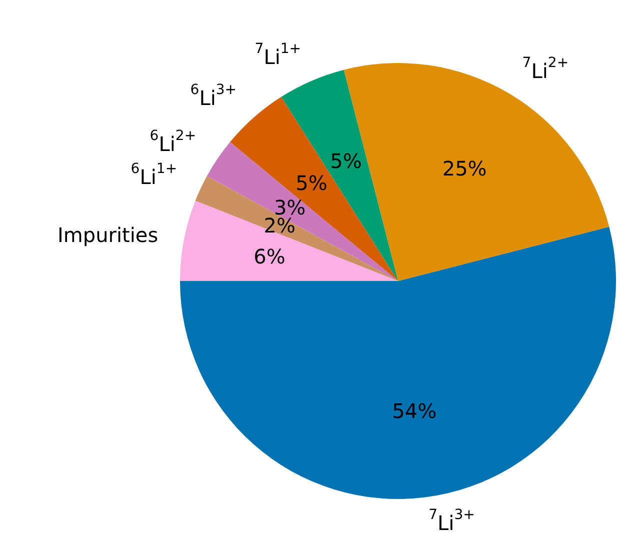  I want to click on data-label: 6%, so click(270, 256).